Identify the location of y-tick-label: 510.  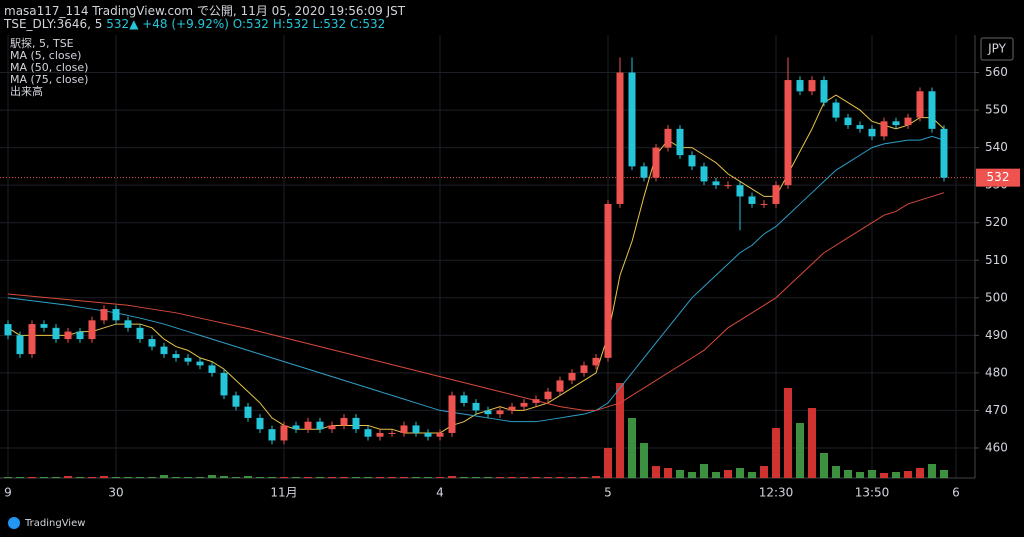
(996, 260).